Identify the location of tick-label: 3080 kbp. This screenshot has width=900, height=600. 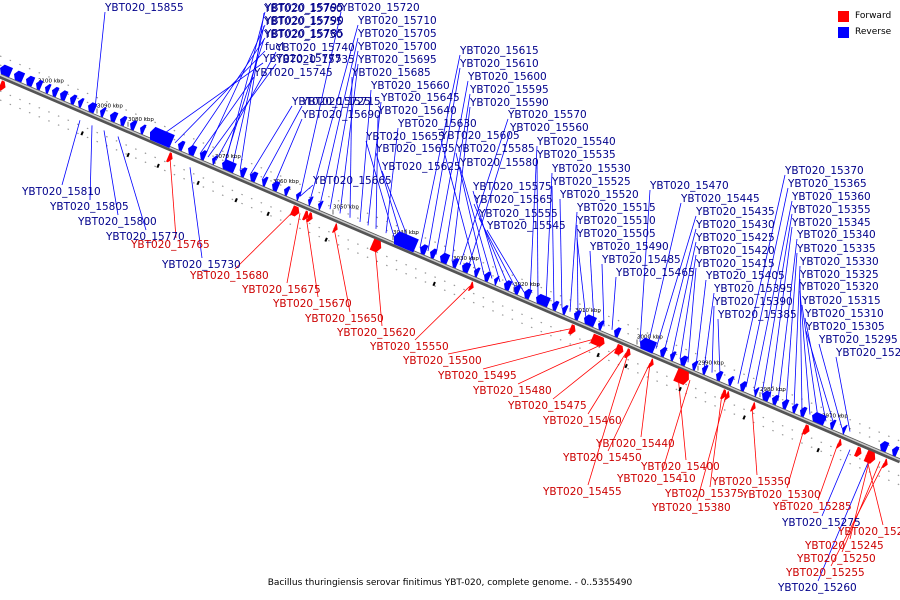
(141, 120).